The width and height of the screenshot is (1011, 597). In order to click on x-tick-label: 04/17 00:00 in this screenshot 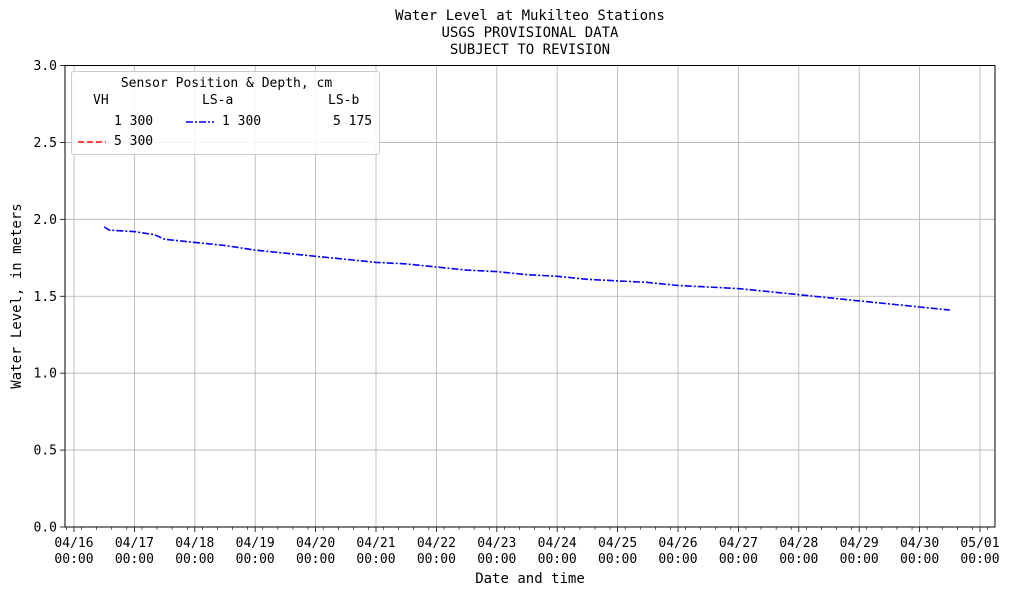, I will do `click(134, 551)`.